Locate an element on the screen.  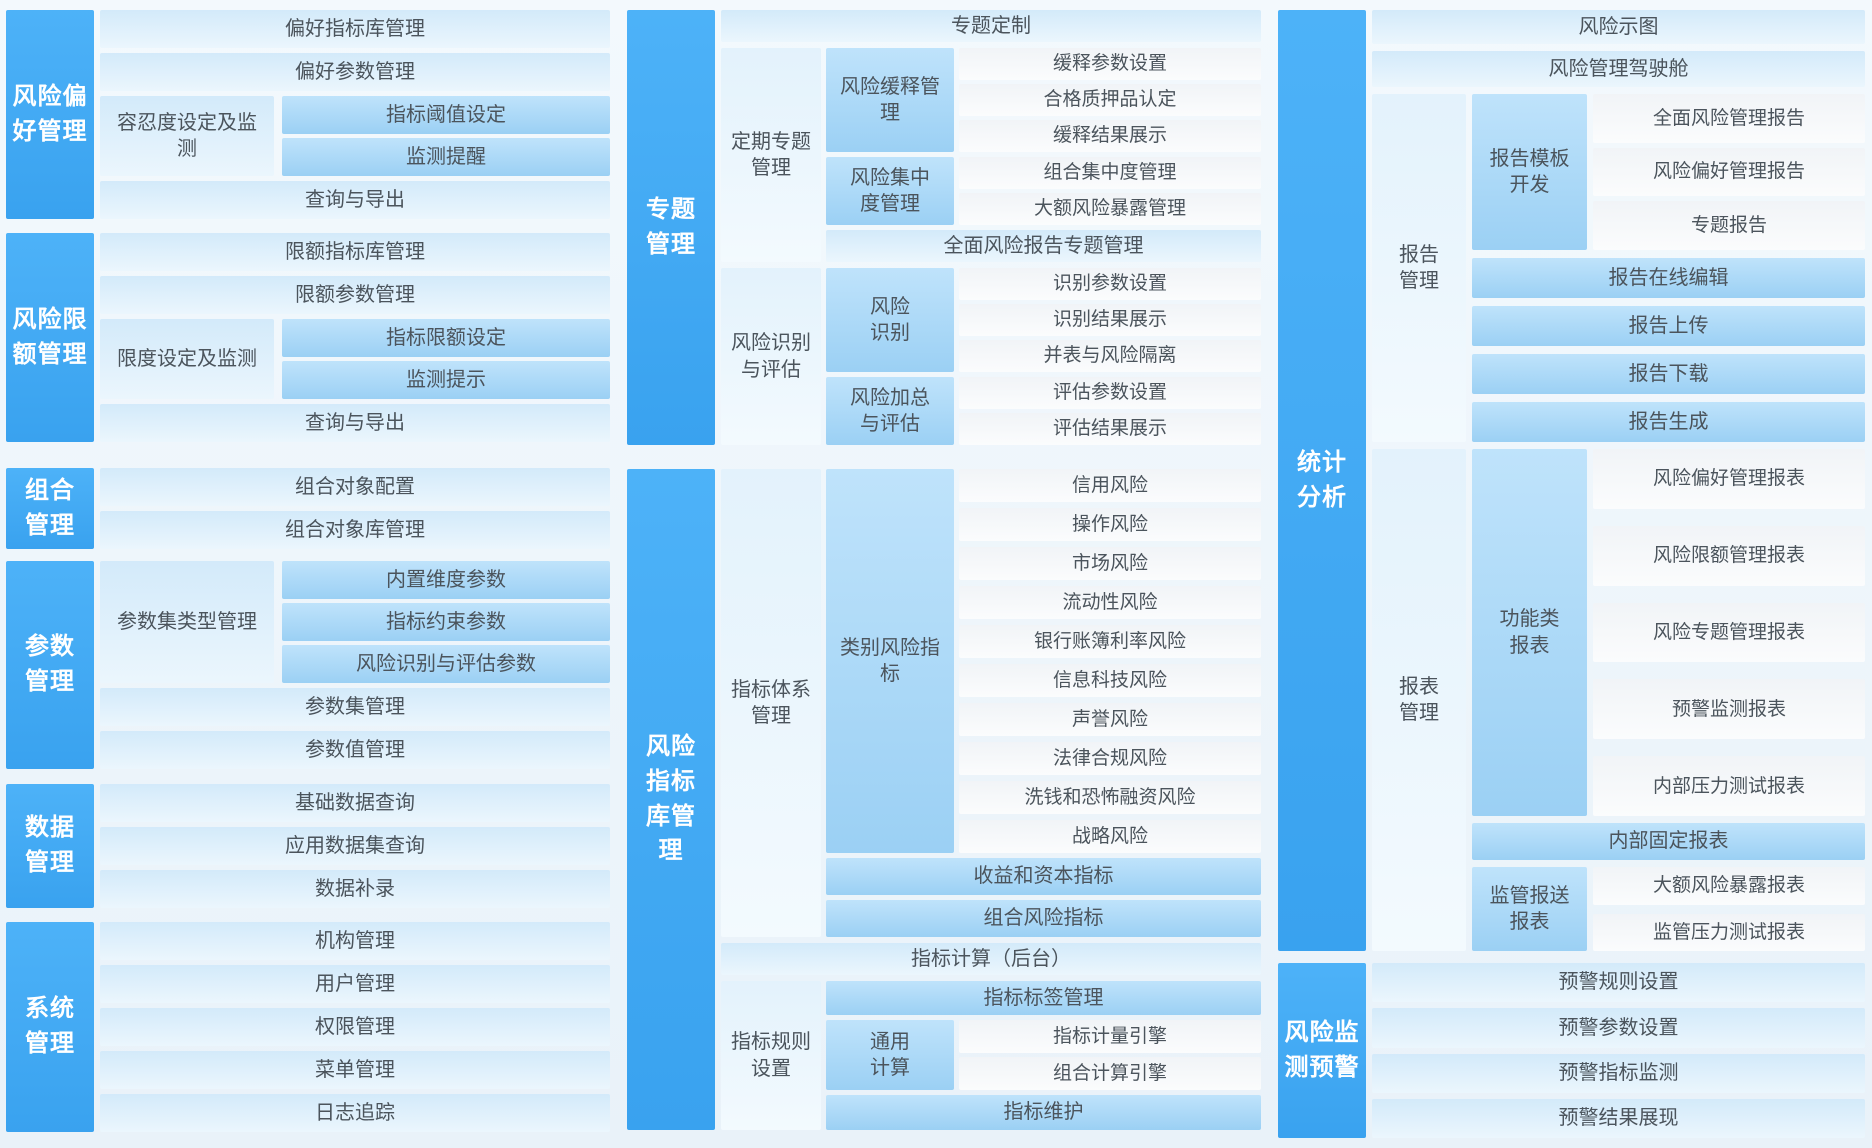
menu-item: 报告上传 is located at coordinates (1668, 326).